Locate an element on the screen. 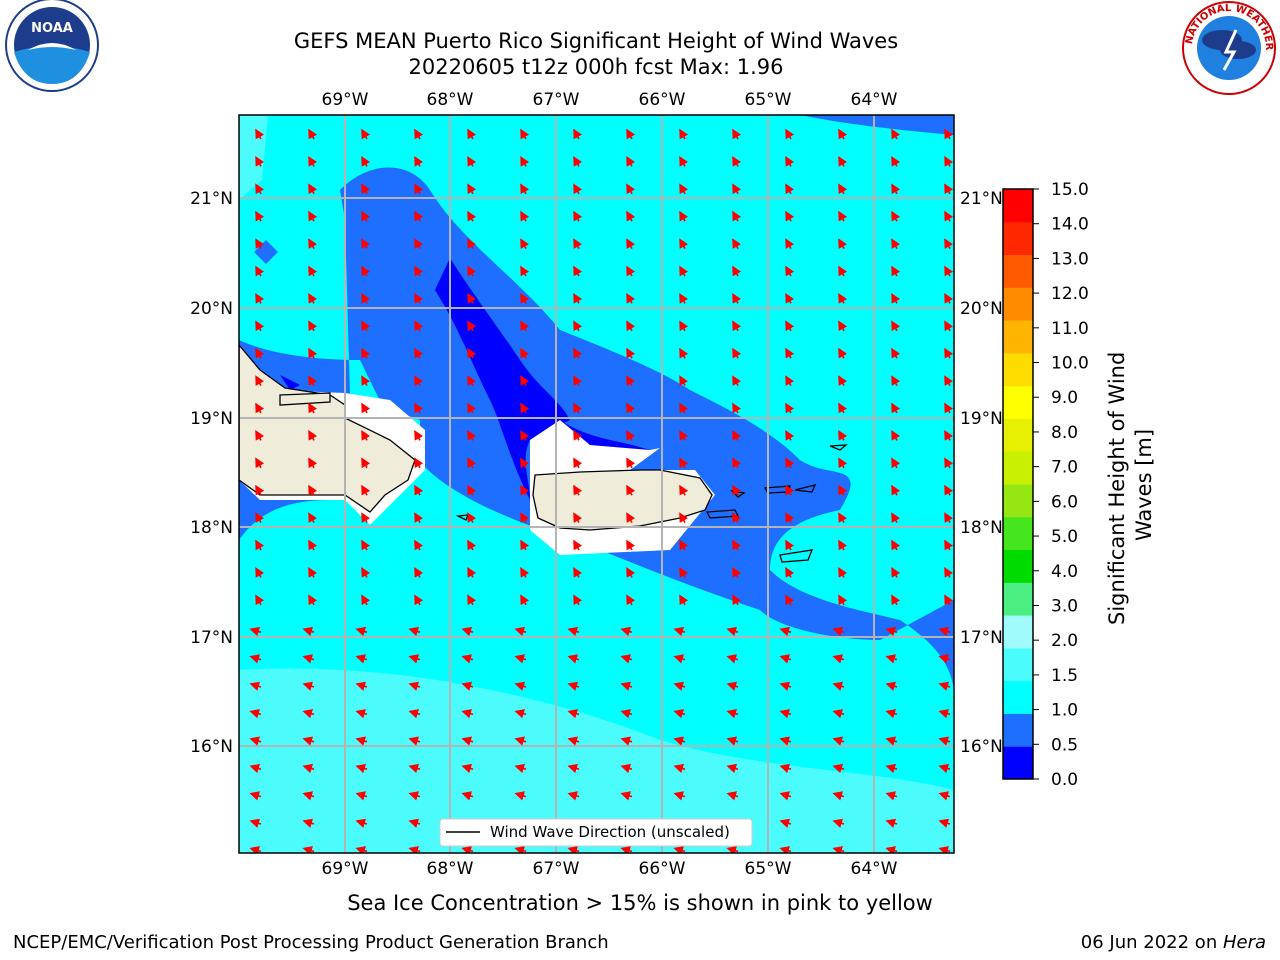 The width and height of the screenshot is (1280, 960). colorbar-tick-label: 1.5 is located at coordinates (1064, 676).